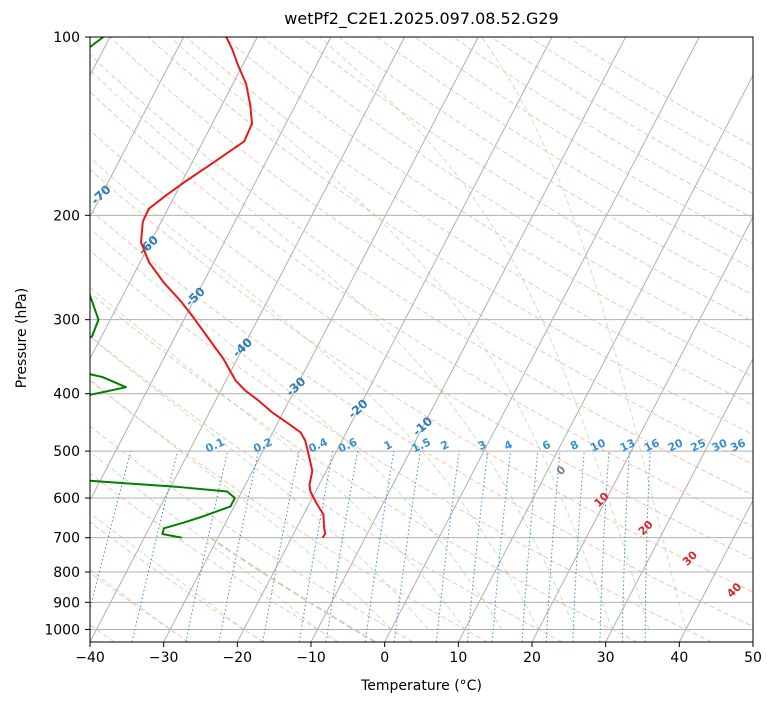 This screenshot has height=708, width=775. Describe the element at coordinates (164, 658) in the screenshot. I see `x-tick-label: −30` at that location.